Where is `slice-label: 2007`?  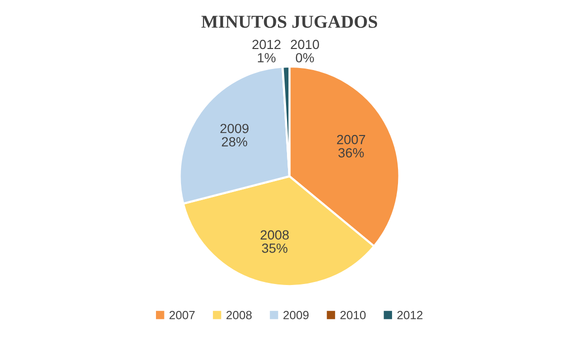
slice-label: 2007 is located at coordinates (351, 139).